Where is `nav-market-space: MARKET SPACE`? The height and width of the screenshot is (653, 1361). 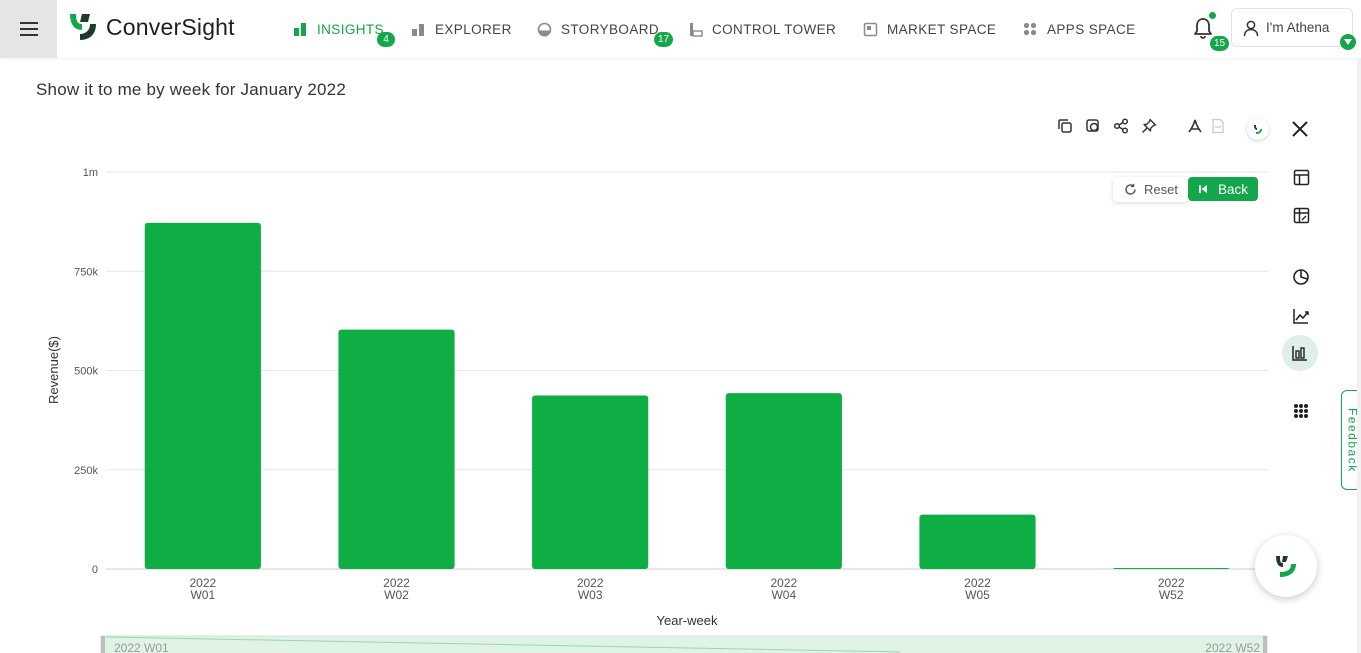
nav-market-space: MARKET SPACE is located at coordinates (929, 29).